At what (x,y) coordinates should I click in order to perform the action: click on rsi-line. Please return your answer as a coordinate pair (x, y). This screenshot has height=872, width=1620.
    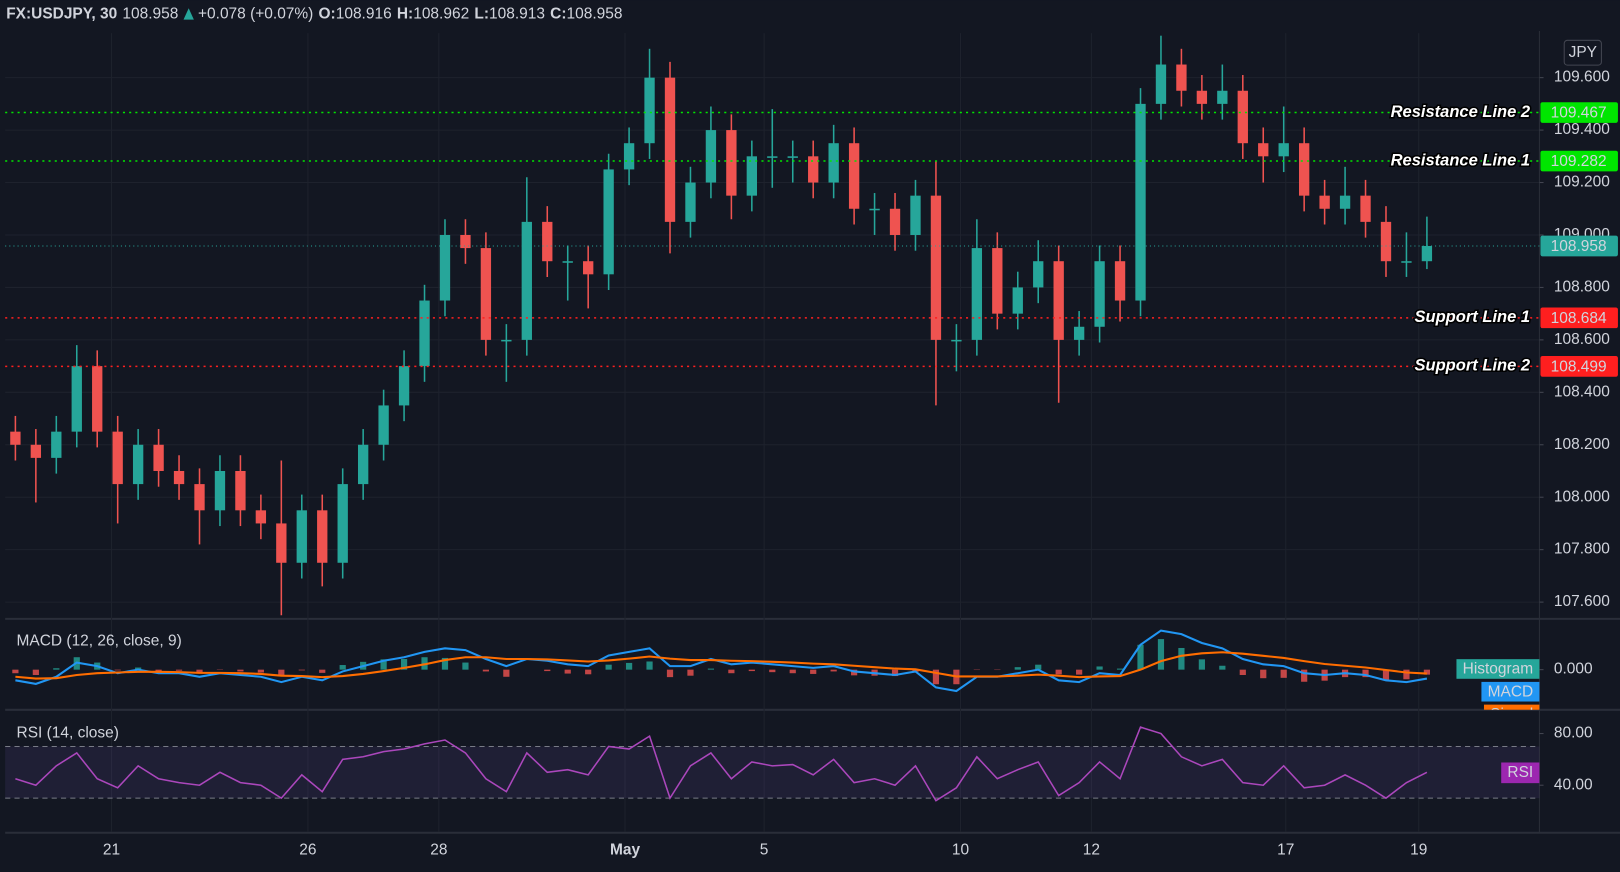
    Looking at the image, I should click on (721, 764).